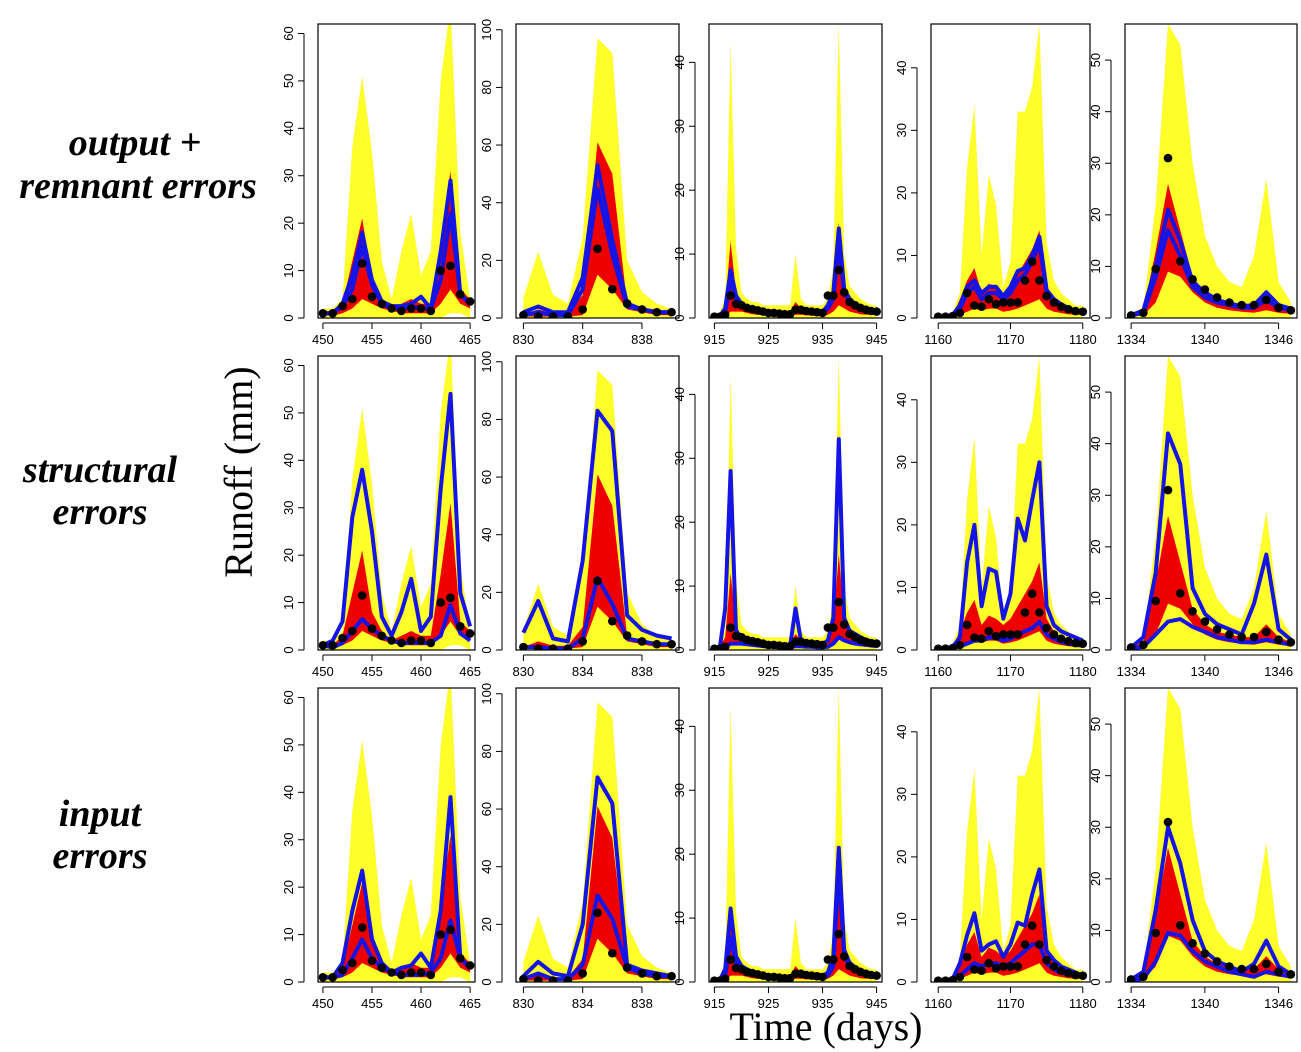  Describe the element at coordinates (288, 175) in the screenshot. I see `y-tick-label-r1c1-30: 30` at that location.